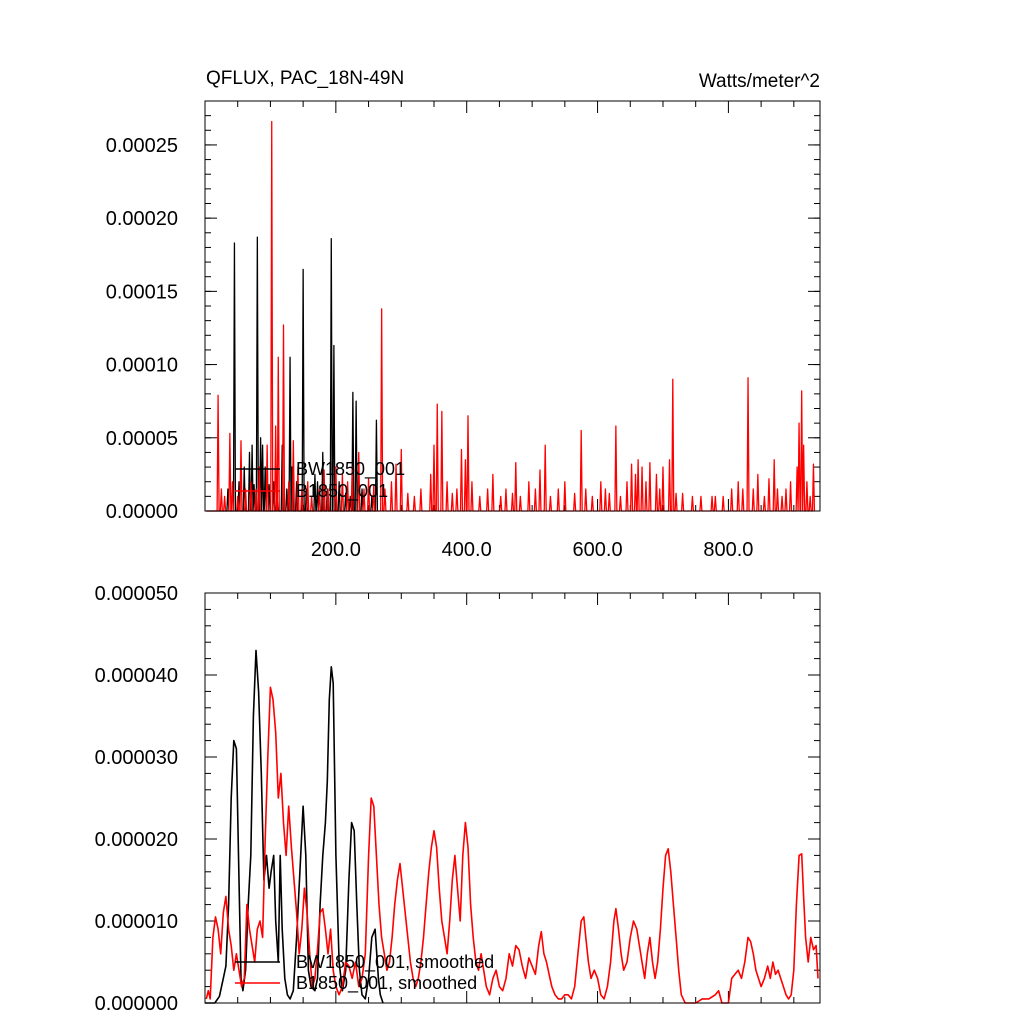 This screenshot has height=1024, width=1024. I want to click on top-ytick-label: 0.00000, so click(142, 512).